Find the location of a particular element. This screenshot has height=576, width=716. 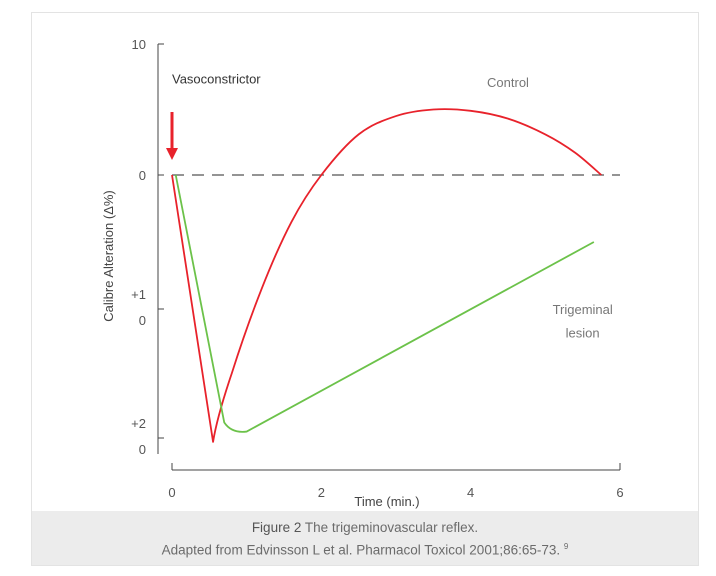

figure-title: The trigeminovascular reflex. is located at coordinates (390, 527).